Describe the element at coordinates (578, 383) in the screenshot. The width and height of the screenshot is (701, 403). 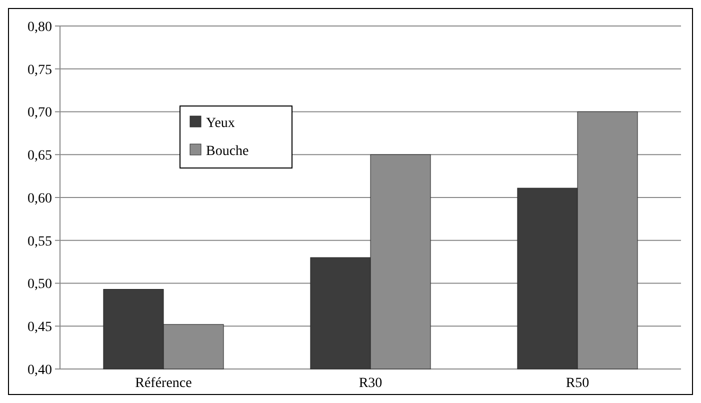
I see `x-tick-label: R50` at that location.